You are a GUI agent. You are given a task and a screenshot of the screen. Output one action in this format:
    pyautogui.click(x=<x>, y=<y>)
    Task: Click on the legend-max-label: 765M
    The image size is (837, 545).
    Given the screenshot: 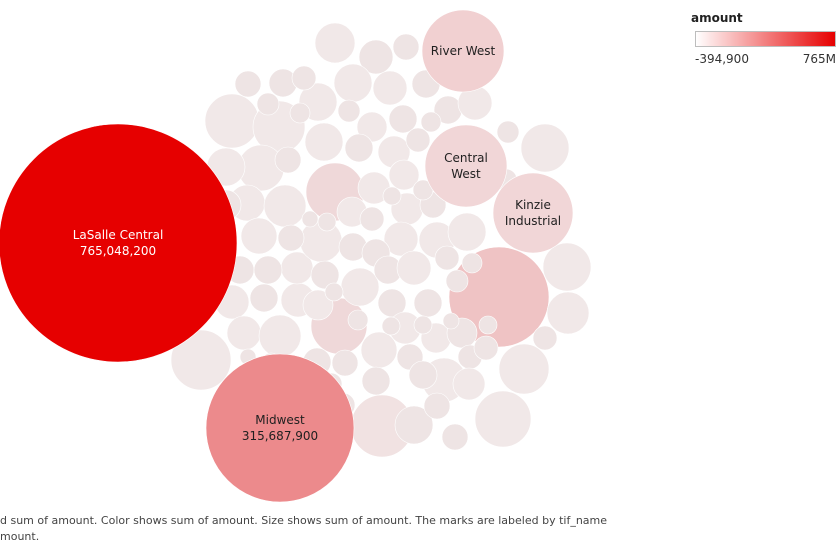 What is the action you would take?
    pyautogui.click(x=819, y=59)
    